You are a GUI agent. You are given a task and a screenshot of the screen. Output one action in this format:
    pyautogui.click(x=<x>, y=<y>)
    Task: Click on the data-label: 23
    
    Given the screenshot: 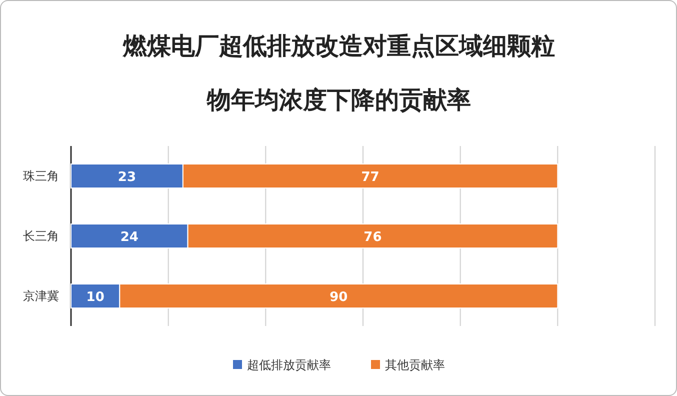 What is the action you would take?
    pyautogui.click(x=127, y=177)
    